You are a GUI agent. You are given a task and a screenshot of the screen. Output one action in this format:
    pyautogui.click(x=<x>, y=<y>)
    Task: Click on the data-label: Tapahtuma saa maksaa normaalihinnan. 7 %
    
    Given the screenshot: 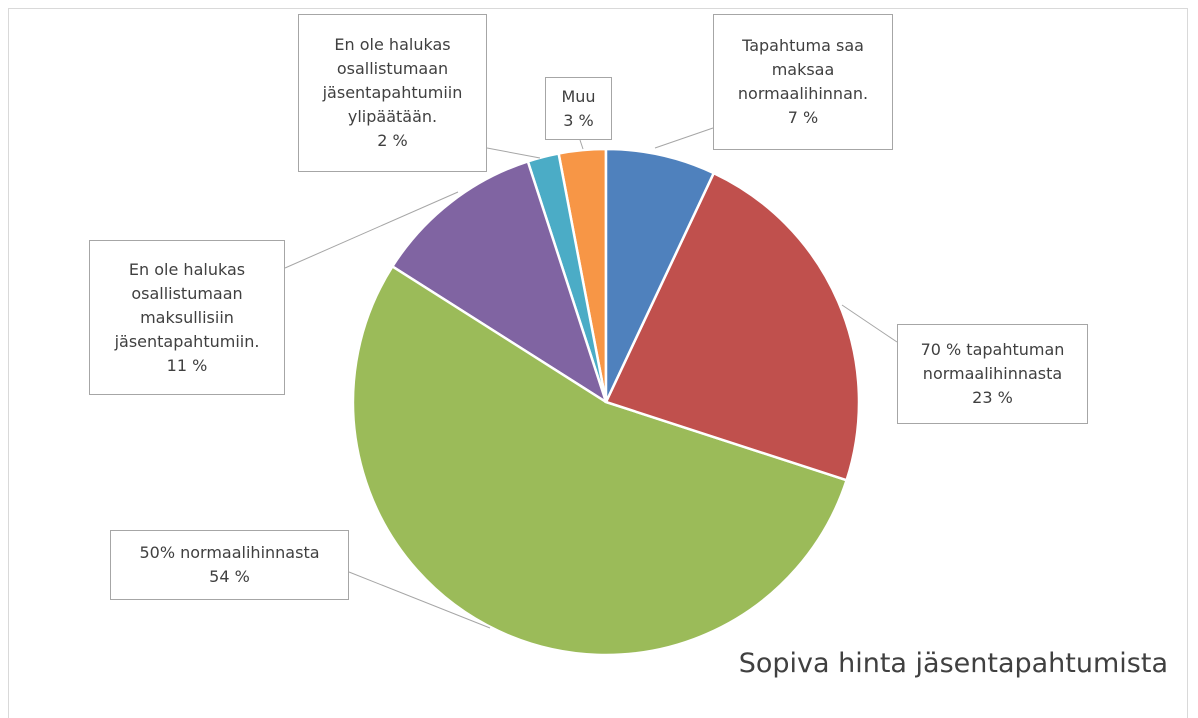 What is the action you would take?
    pyautogui.click(x=803, y=82)
    